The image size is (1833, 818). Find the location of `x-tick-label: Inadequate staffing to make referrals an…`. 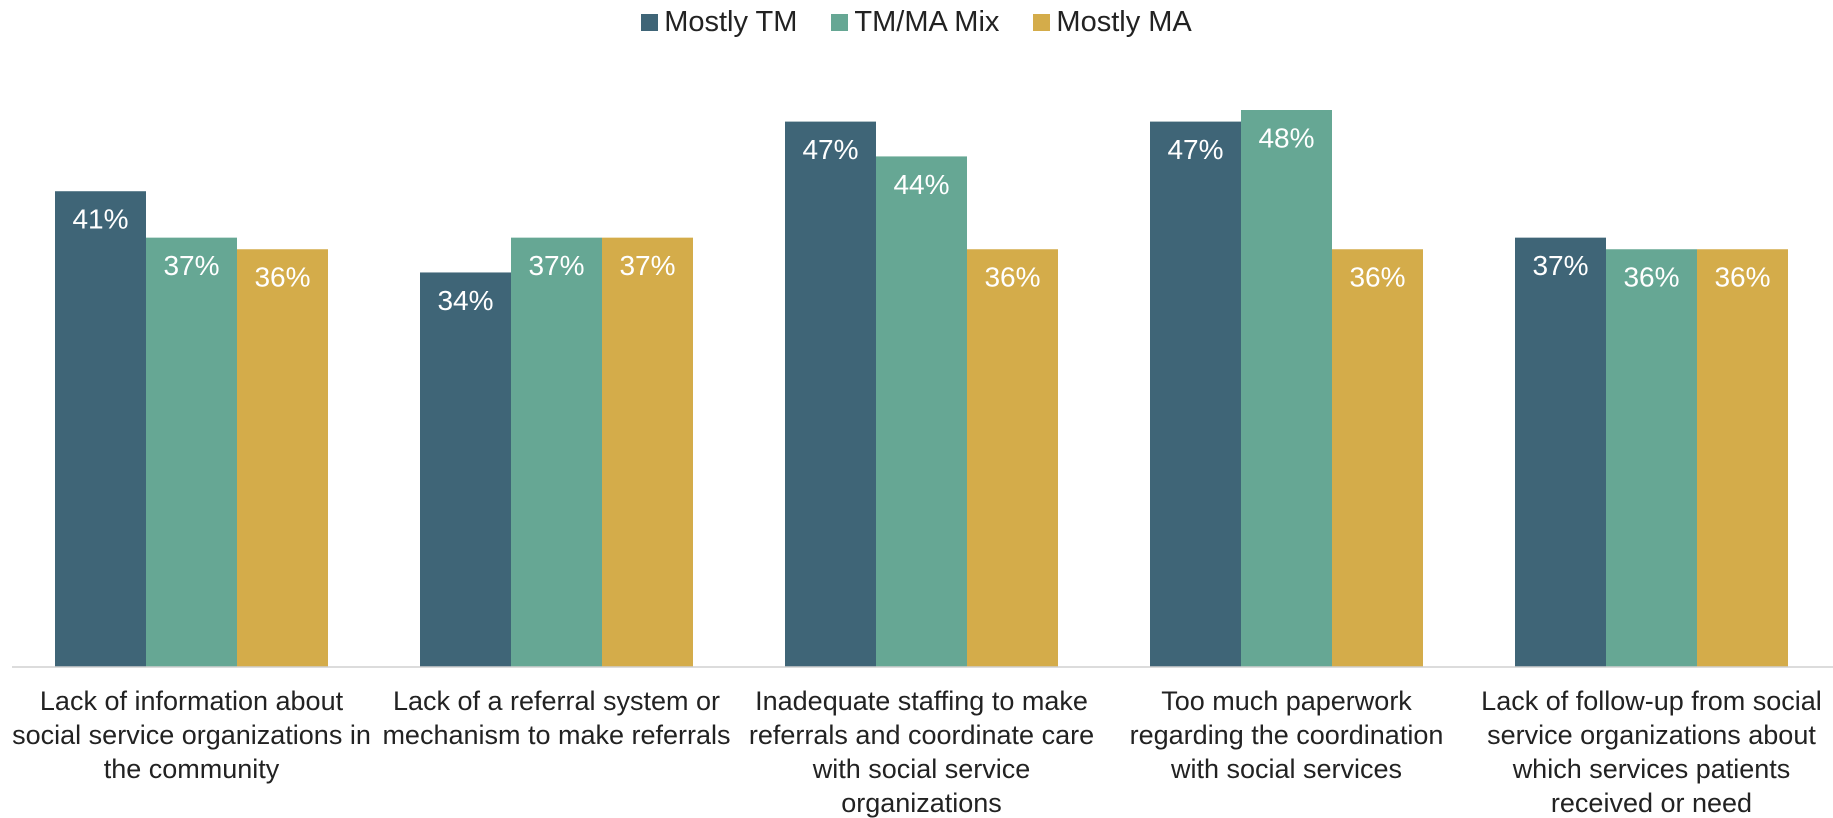

x-tick-label: Inadequate staffing to make referrals an… is located at coordinates (921, 752).